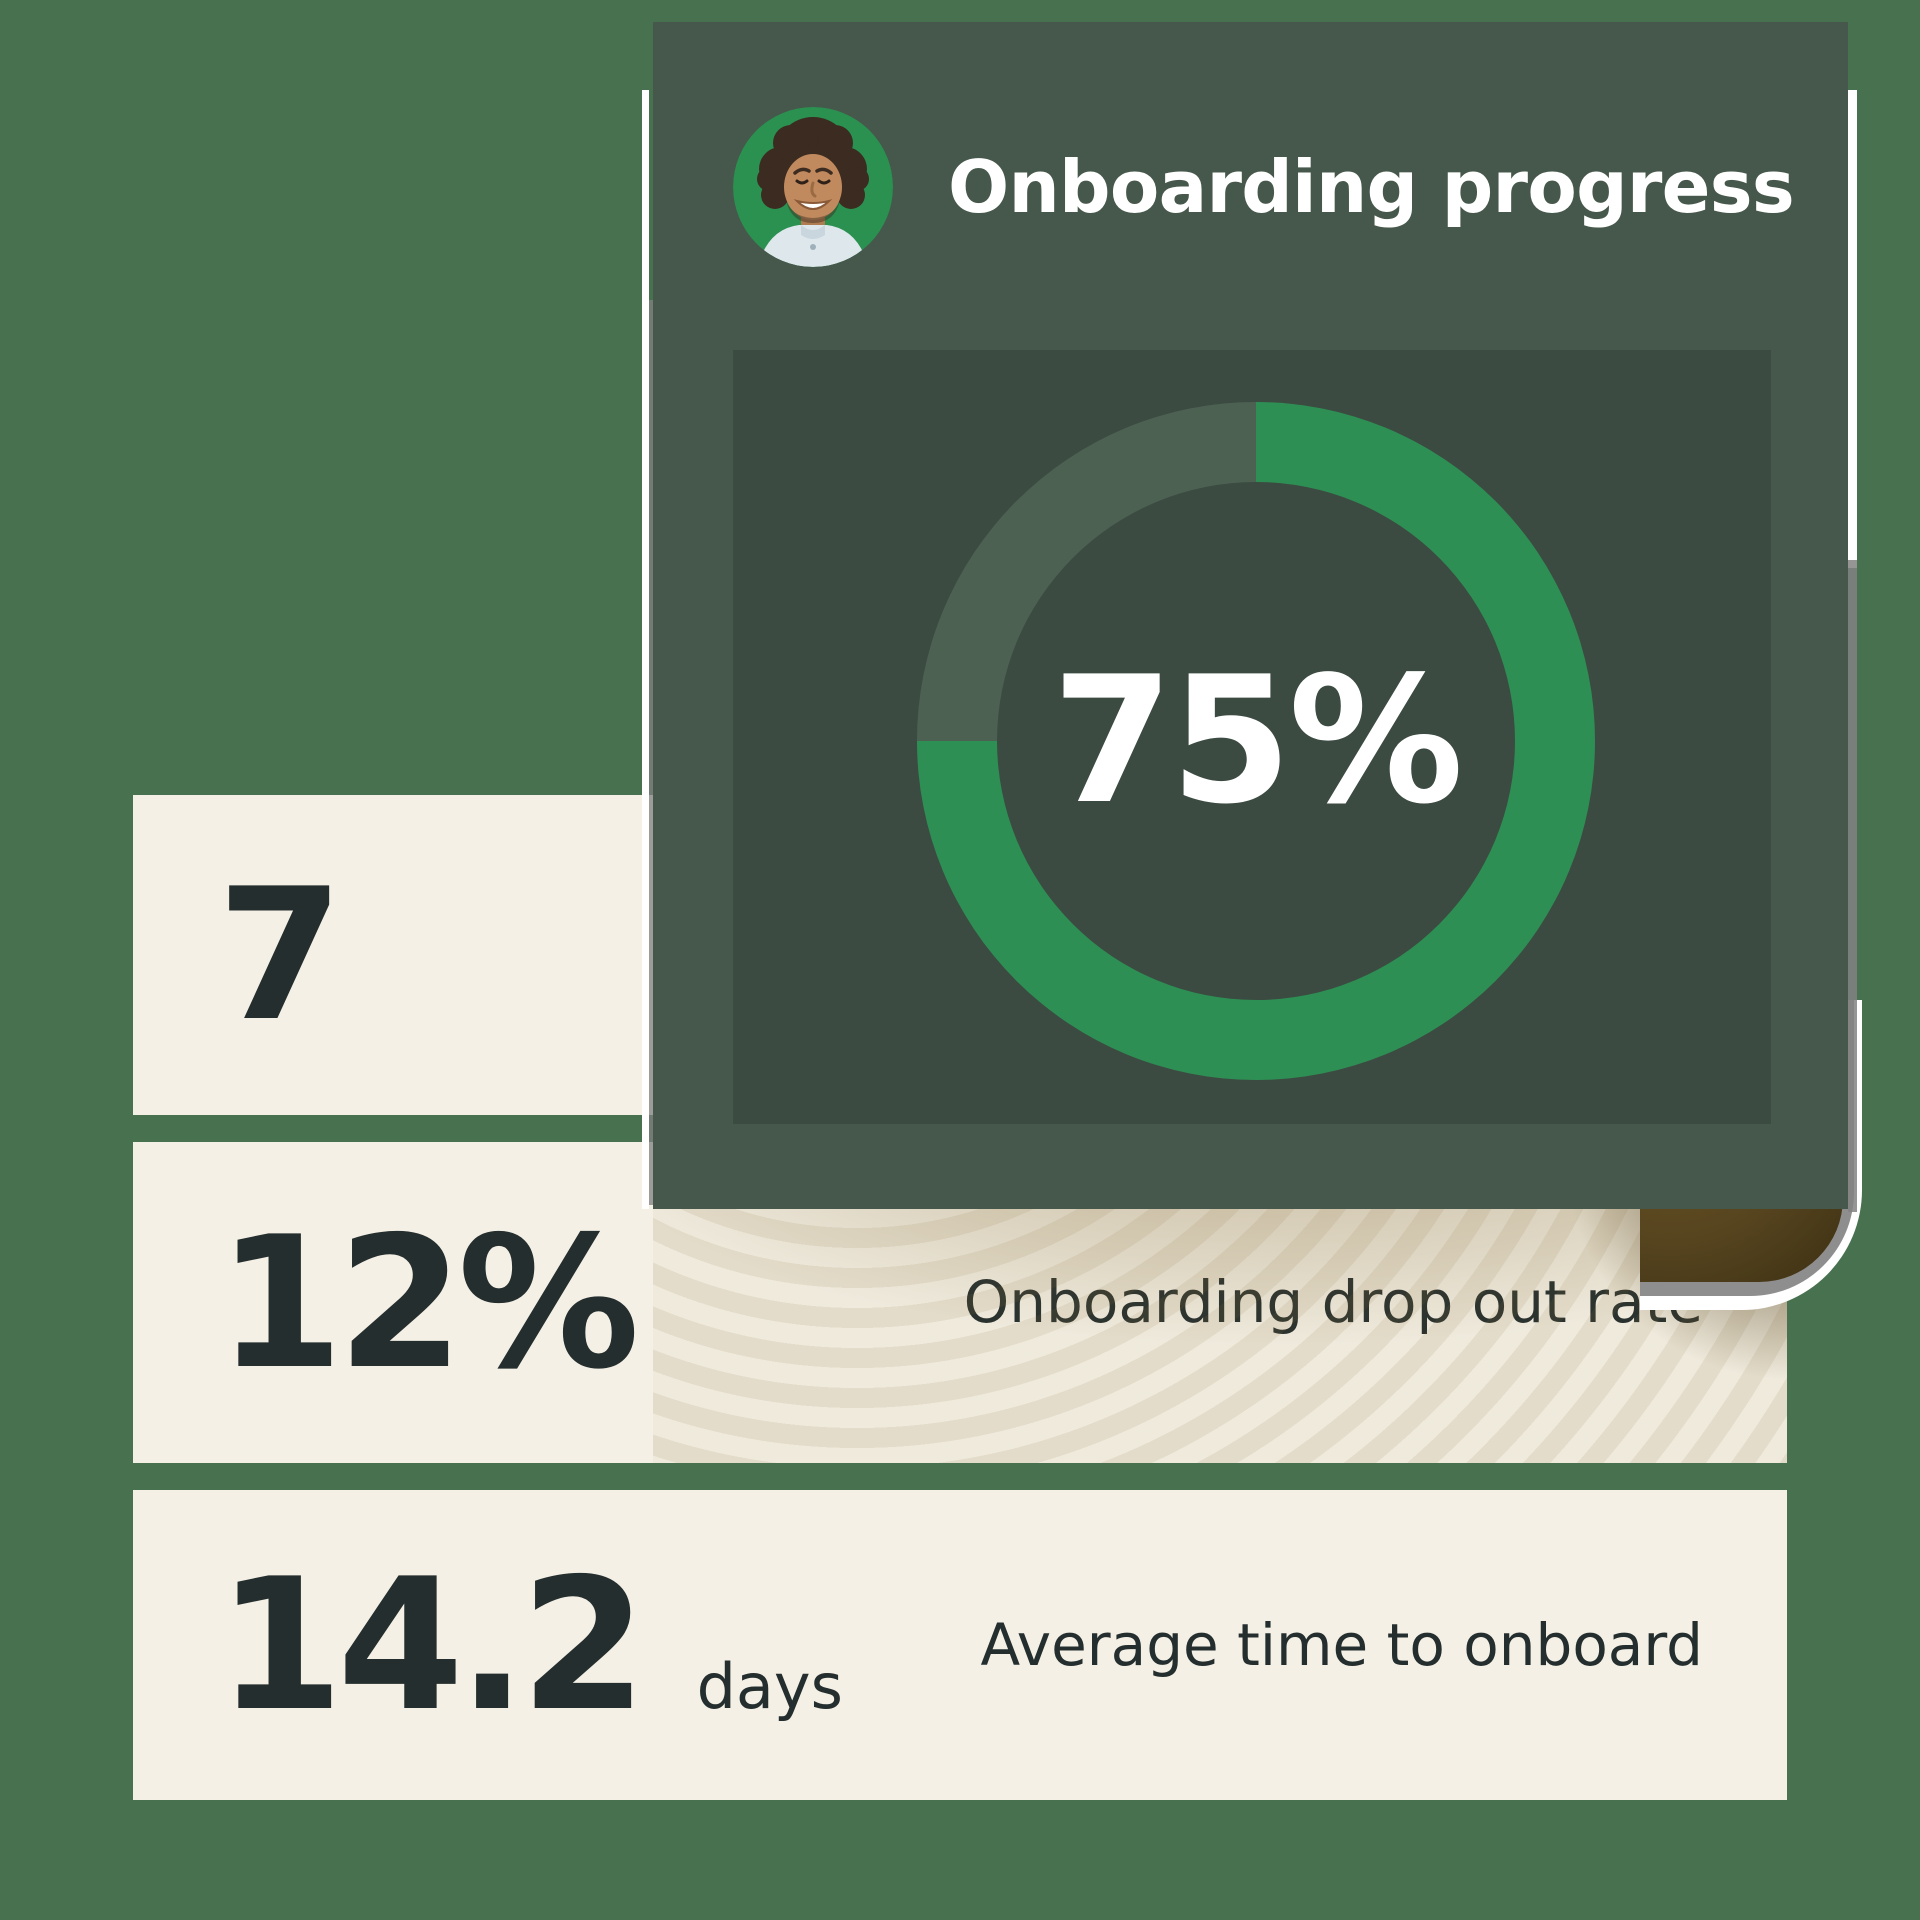 The height and width of the screenshot is (1920, 1920). What do you see at coordinates (428, 1302) in the screenshot?
I see `kpi-value: 12%` at bounding box center [428, 1302].